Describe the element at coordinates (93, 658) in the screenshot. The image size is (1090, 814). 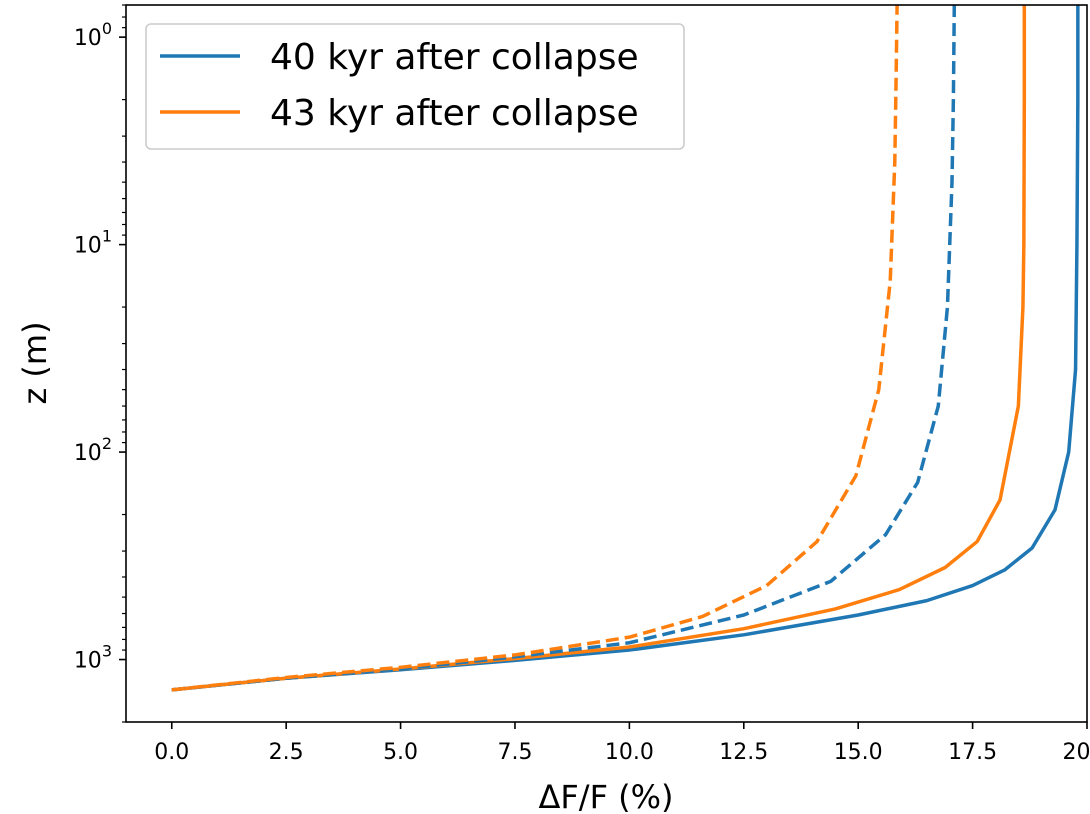
I see `y-tick-label: 10³` at that location.